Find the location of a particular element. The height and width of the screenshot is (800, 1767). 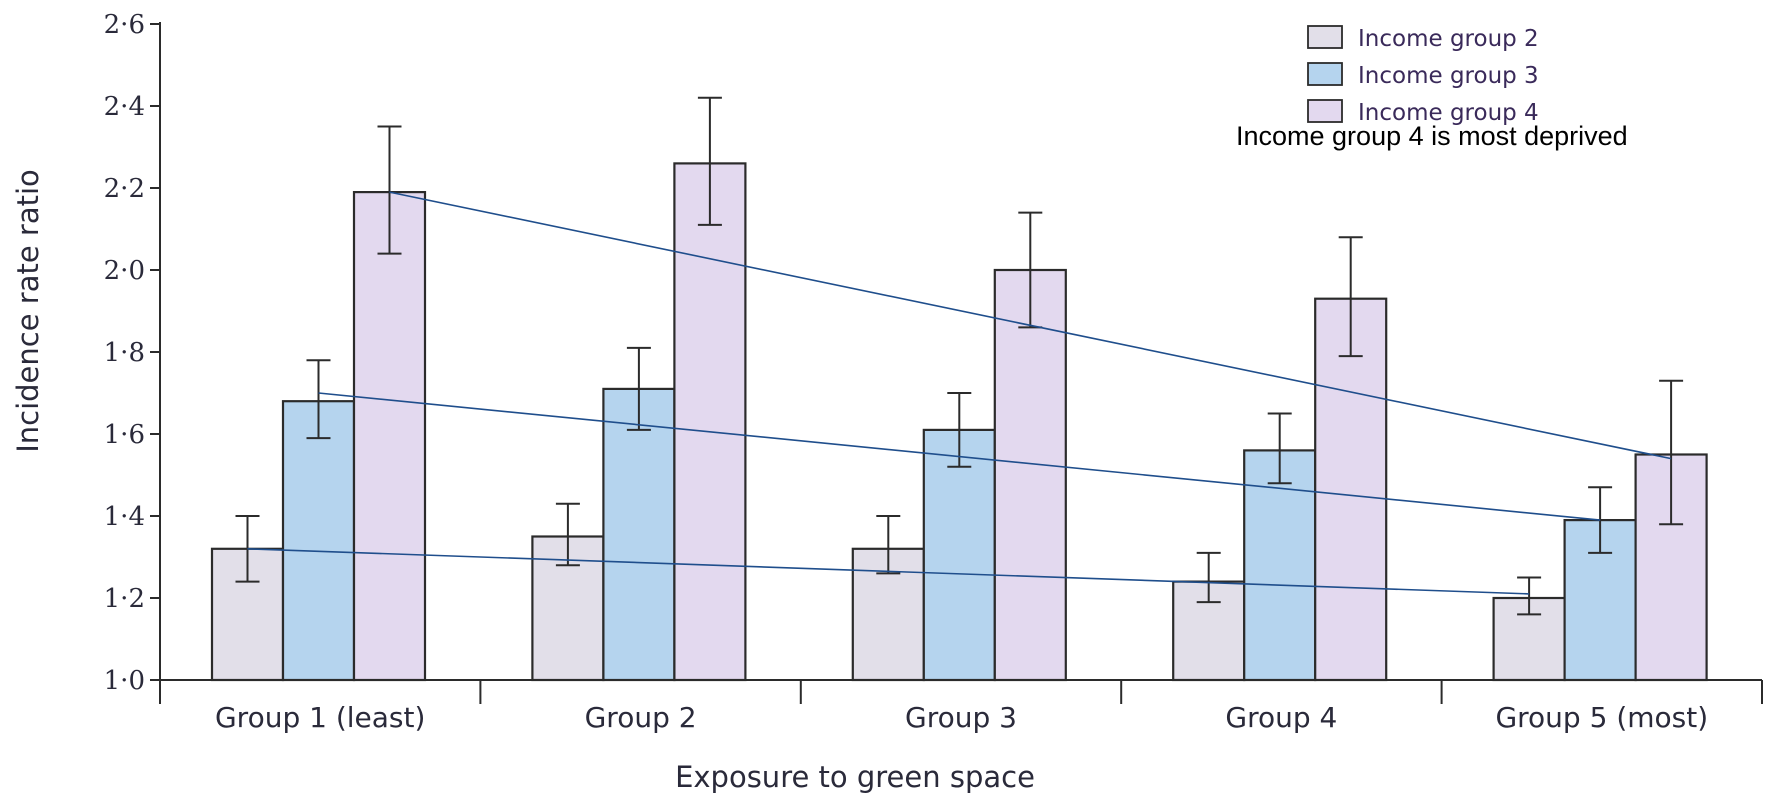

y-tick-label: 1·2 is located at coordinates (124, 599).